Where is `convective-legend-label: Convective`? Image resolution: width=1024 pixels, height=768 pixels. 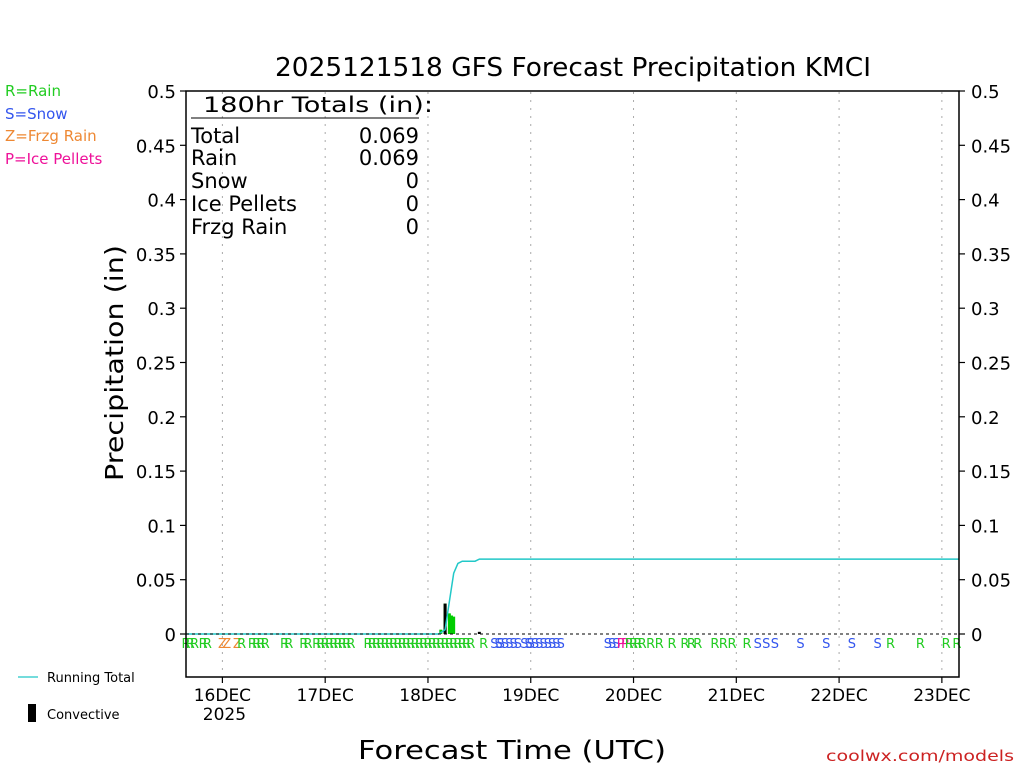
convective-legend-label: Convective is located at coordinates (83, 715).